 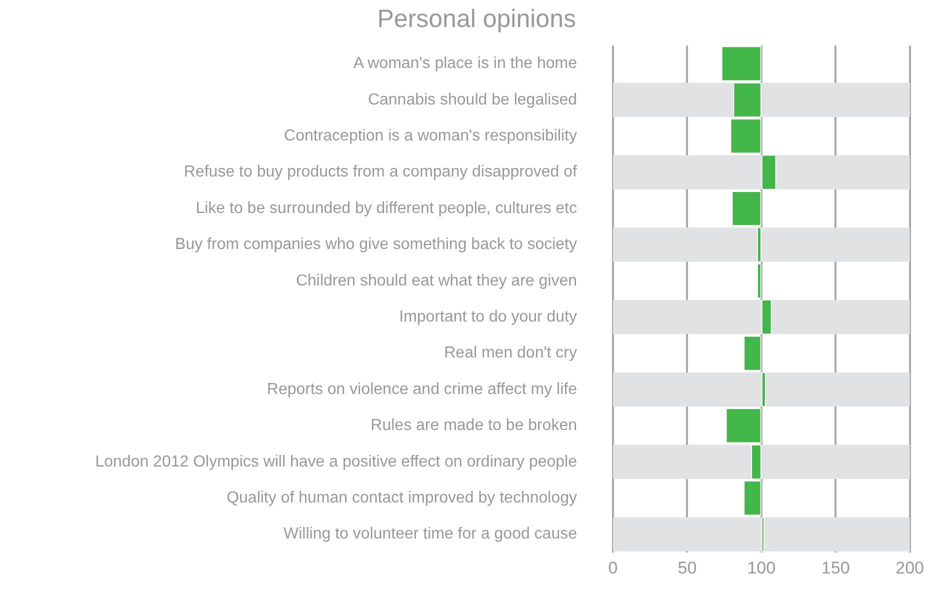 What do you see at coordinates (386, 208) in the screenshot?
I see `y-tick-label: Like to be surrounded by different people, cultures etc` at bounding box center [386, 208].